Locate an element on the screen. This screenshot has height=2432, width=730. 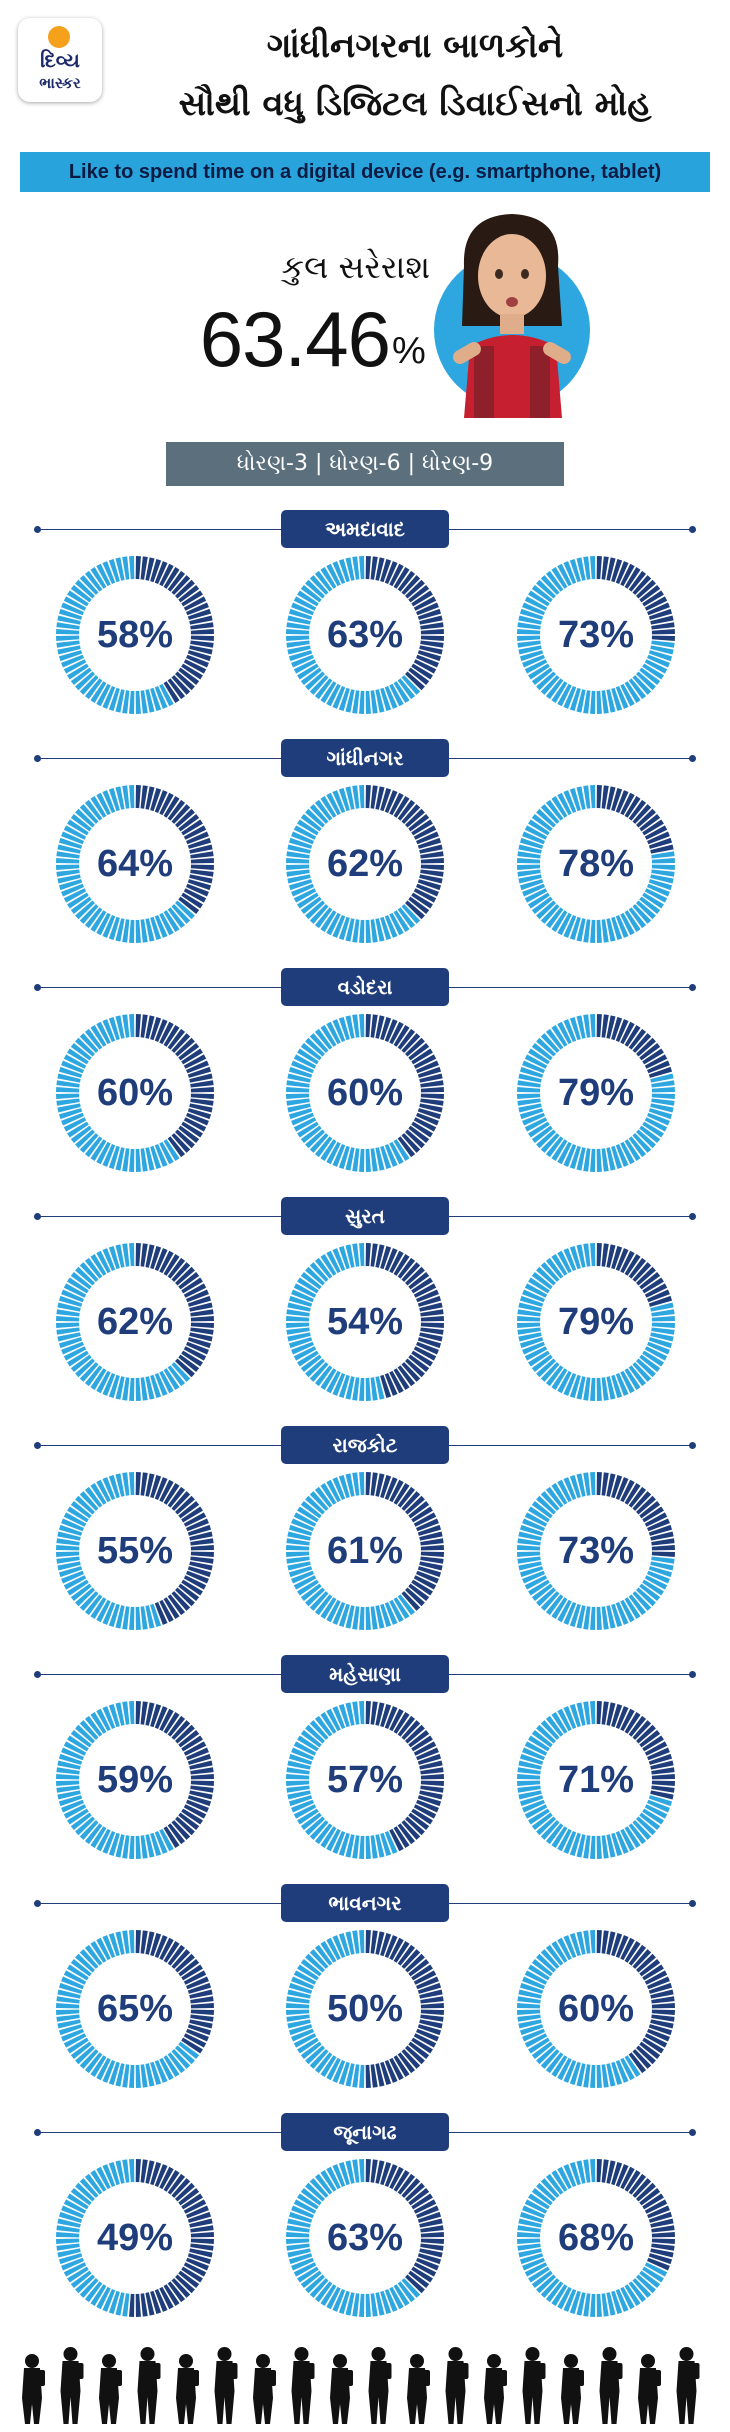
divya-bhaskar-logo: દિવ્ય ભાસ્કર is located at coordinates (60, 60).